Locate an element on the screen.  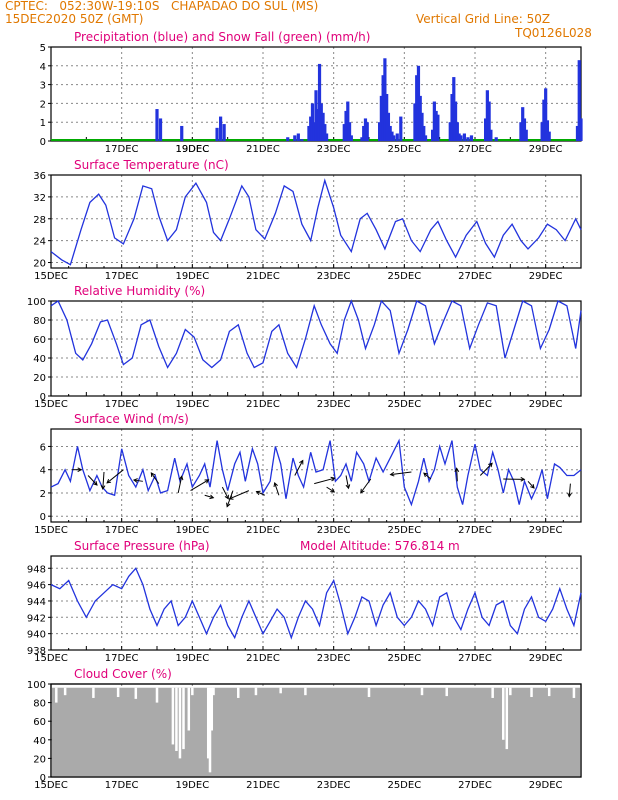
cloud-xtick-label: 23DEC is located at coordinates (334, 785).